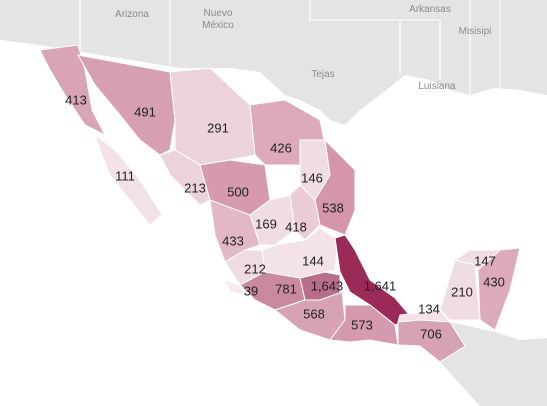 The image size is (547, 406). What do you see at coordinates (431, 333) in the screenshot?
I see `region-label: 706` at bounding box center [431, 333].